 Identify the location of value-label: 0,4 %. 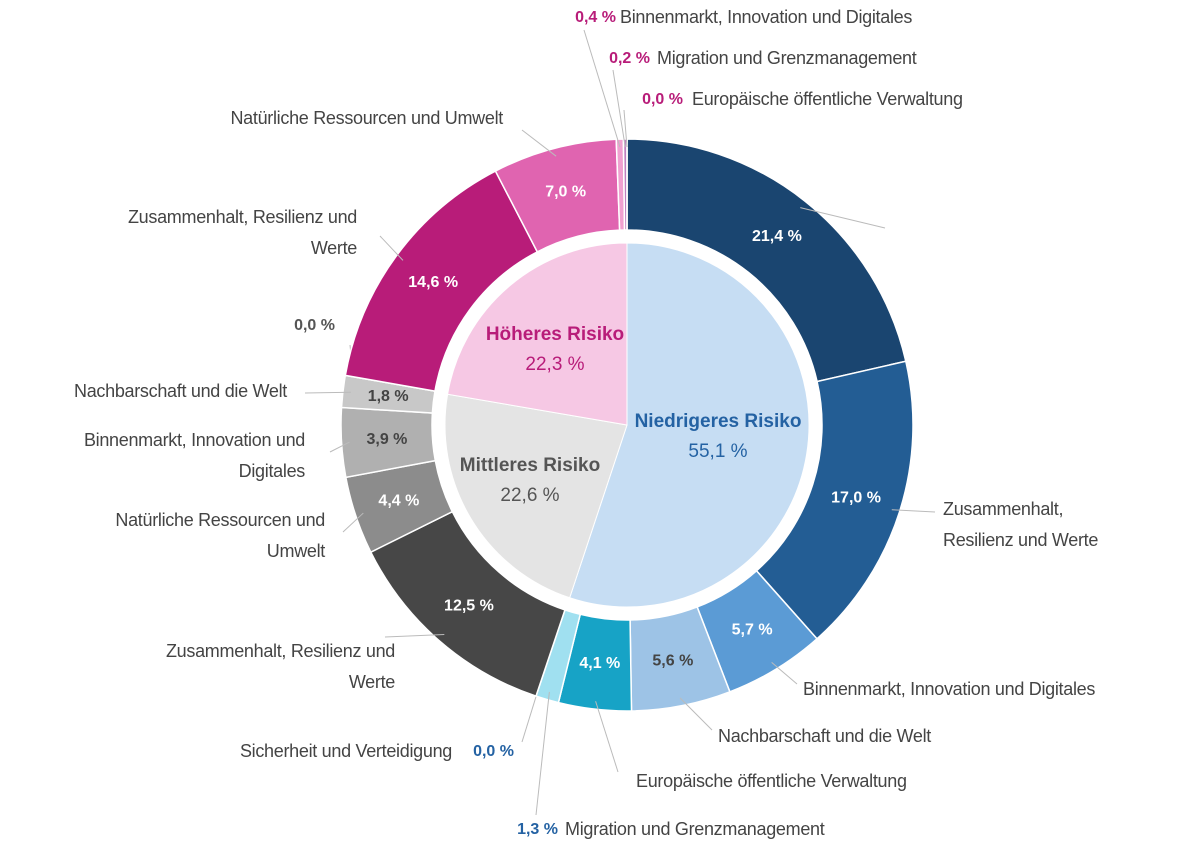
(595, 17).